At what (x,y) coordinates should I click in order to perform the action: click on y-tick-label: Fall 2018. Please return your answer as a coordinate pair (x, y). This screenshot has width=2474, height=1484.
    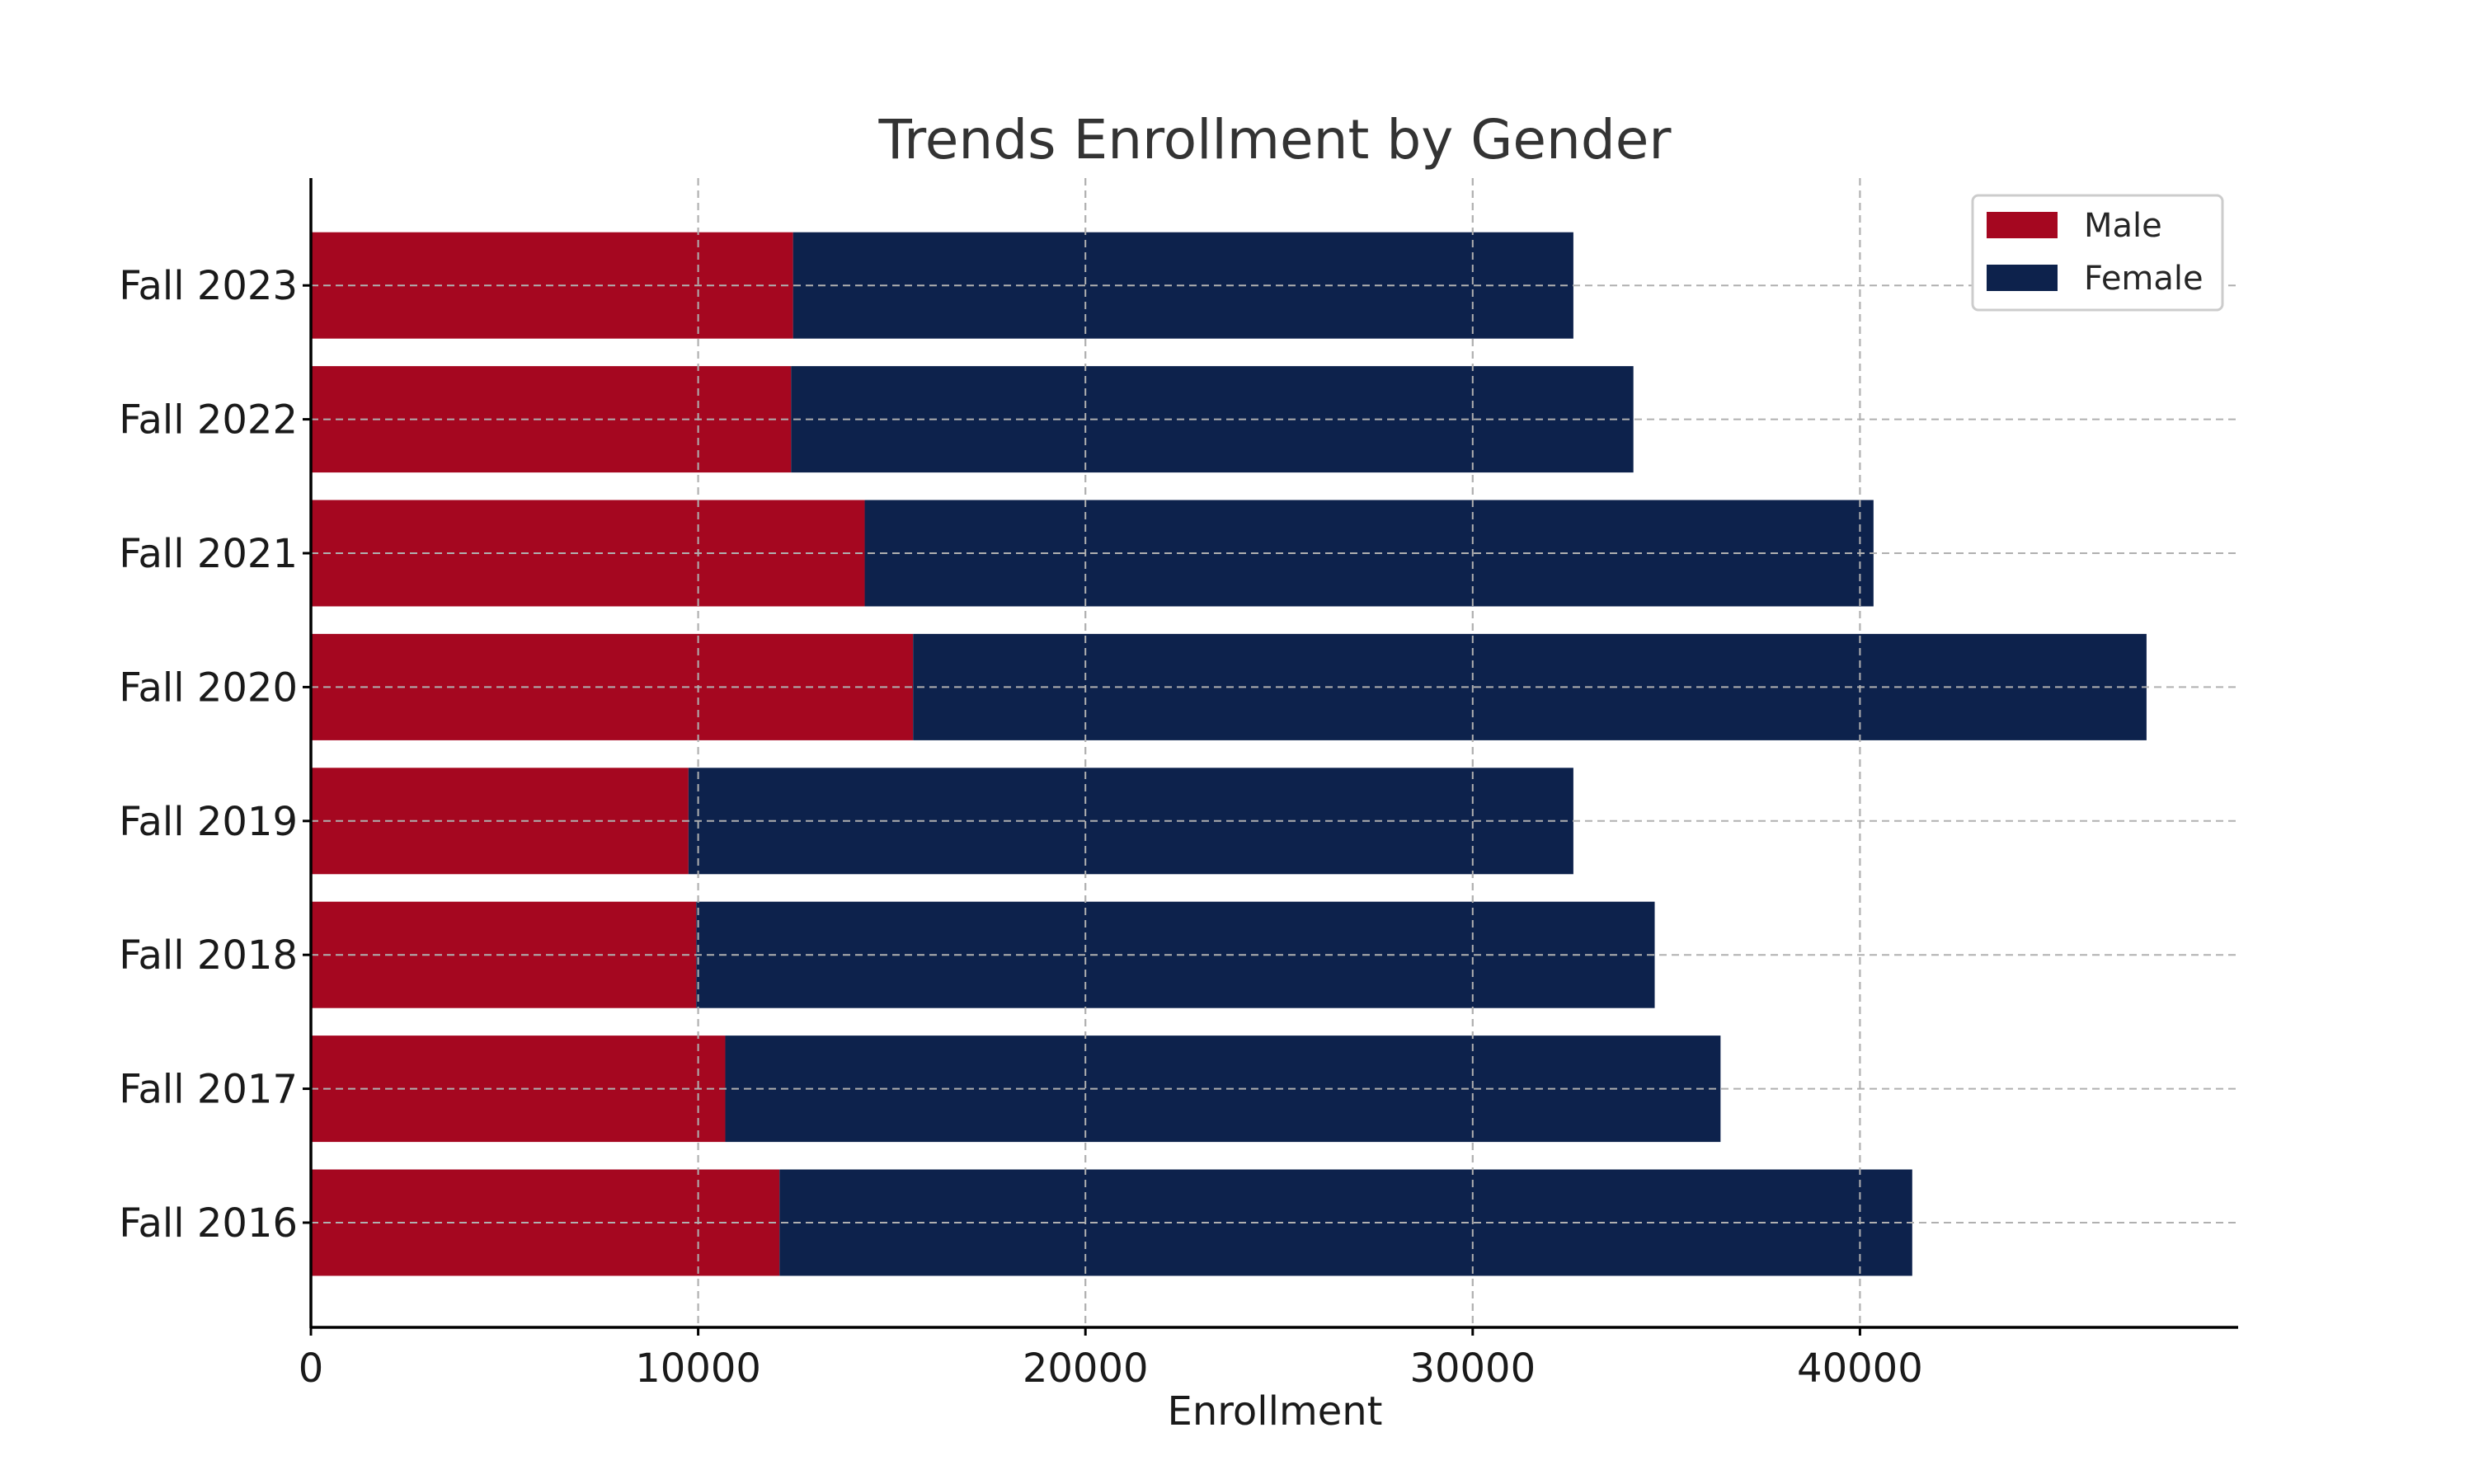
    Looking at the image, I should click on (208, 955).